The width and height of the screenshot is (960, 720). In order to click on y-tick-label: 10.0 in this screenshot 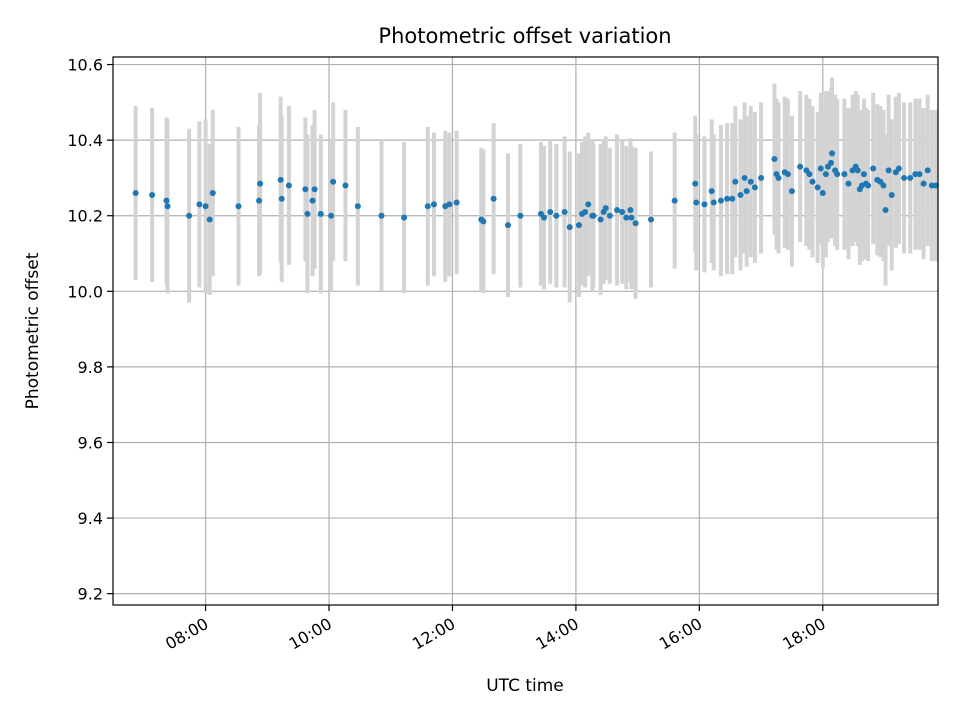, I will do `click(85, 291)`.